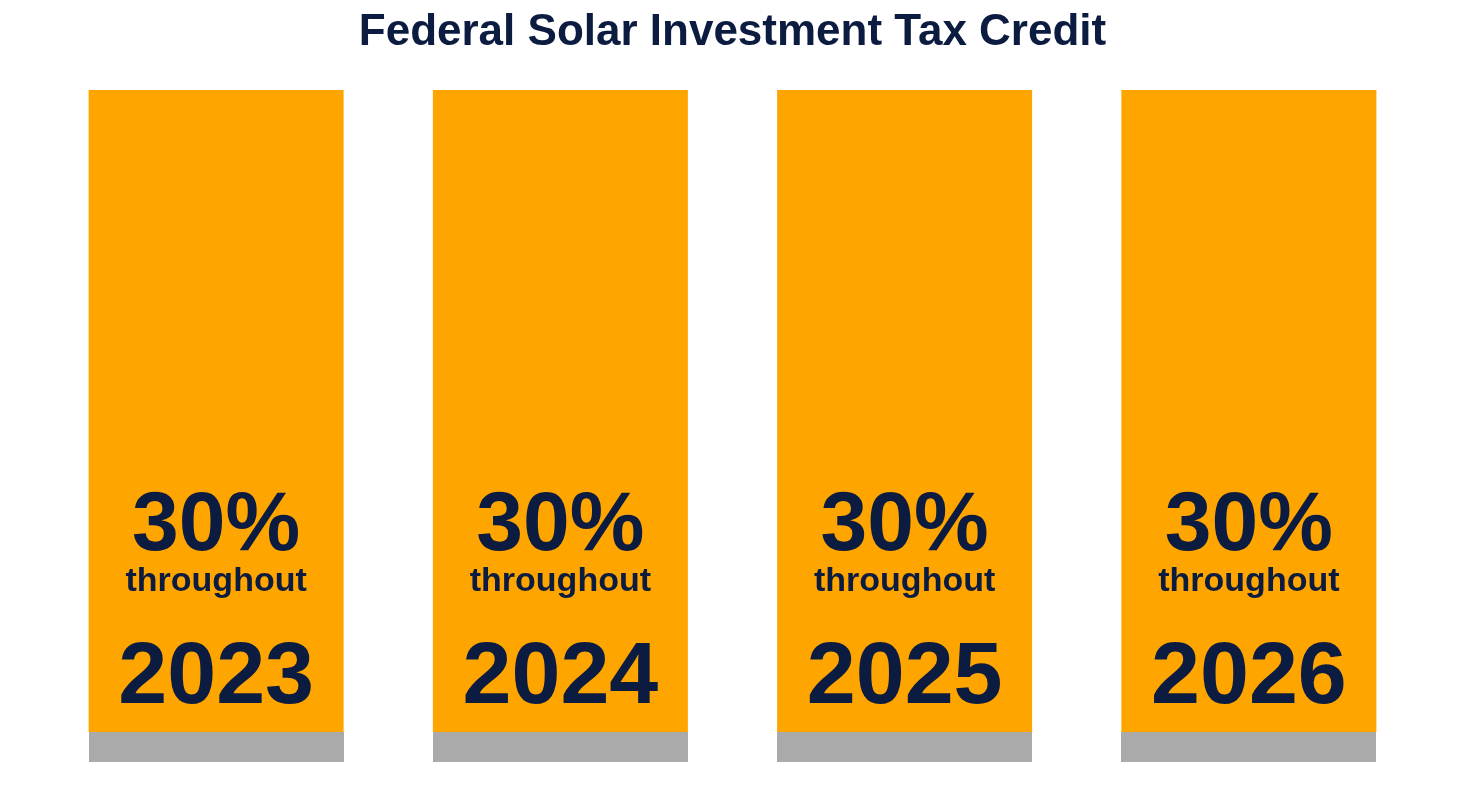  I want to click on x-tick-label: 2026, so click(1248, 672).